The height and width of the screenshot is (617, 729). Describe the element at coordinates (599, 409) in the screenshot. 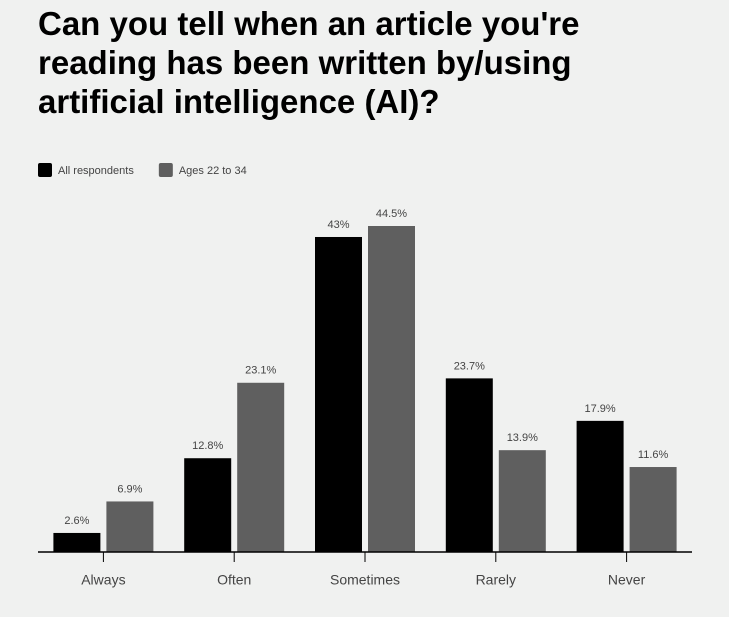

I see `data-label: 17.9%` at that location.